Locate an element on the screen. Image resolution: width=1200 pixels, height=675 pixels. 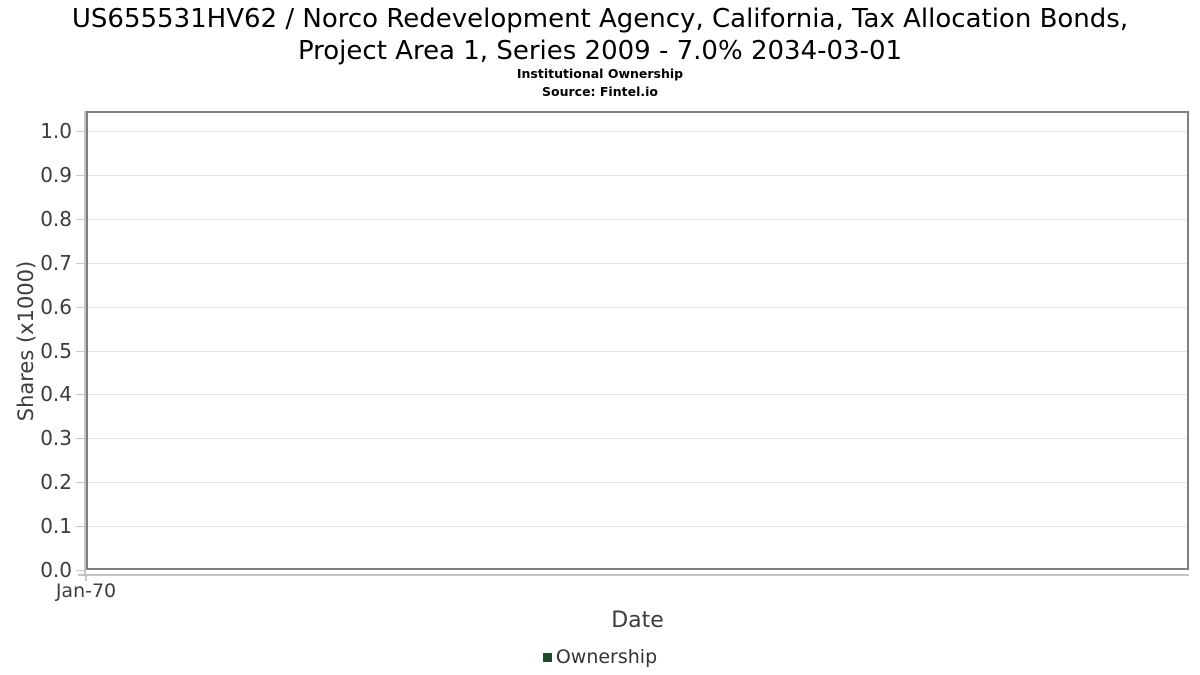
x-axis-line is located at coordinates (633, 575).